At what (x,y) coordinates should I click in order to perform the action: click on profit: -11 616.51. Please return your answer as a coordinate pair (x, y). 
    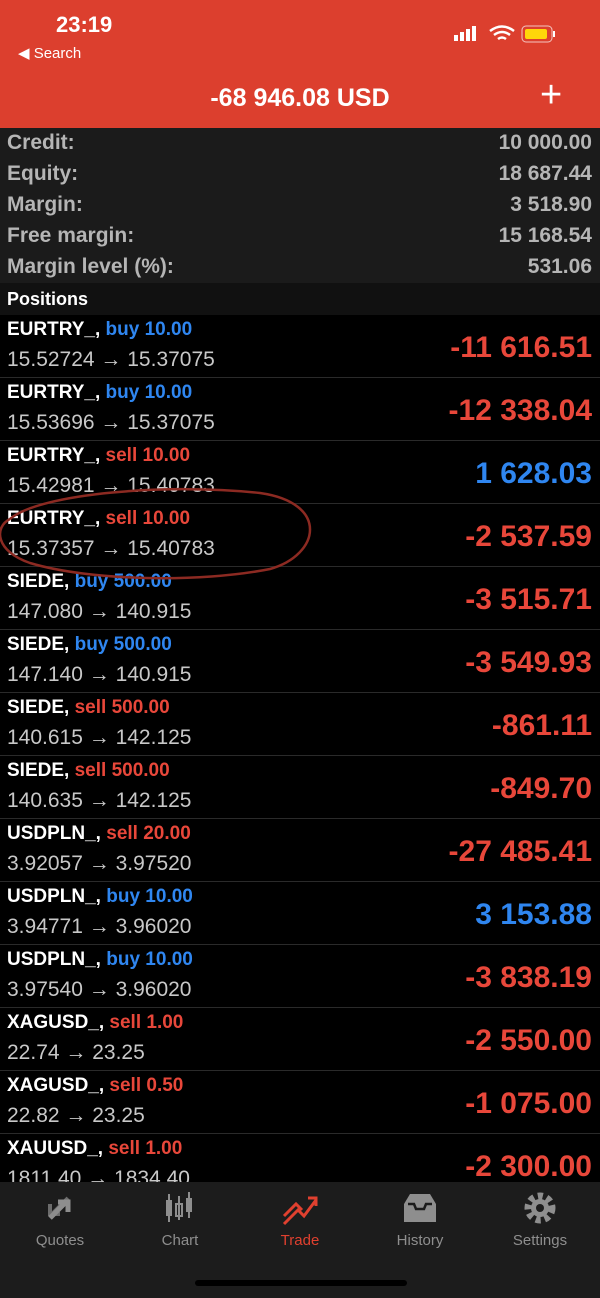
    Looking at the image, I should click on (521, 347).